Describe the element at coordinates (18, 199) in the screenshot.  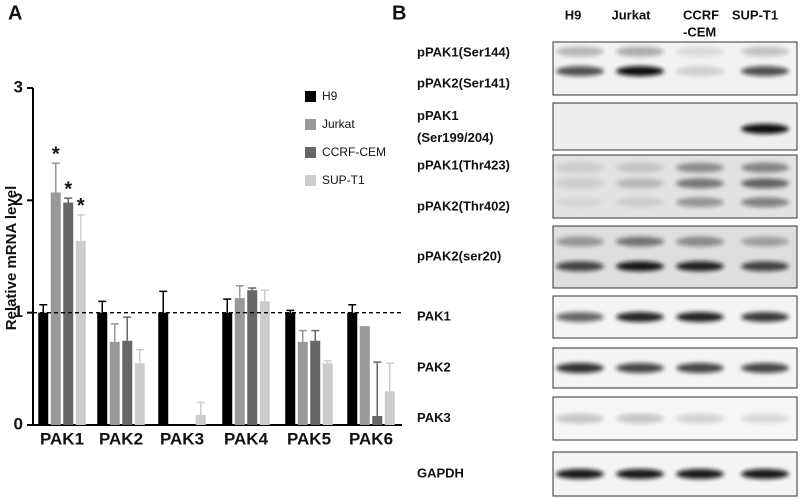
I see `y-tick-label: 2` at that location.